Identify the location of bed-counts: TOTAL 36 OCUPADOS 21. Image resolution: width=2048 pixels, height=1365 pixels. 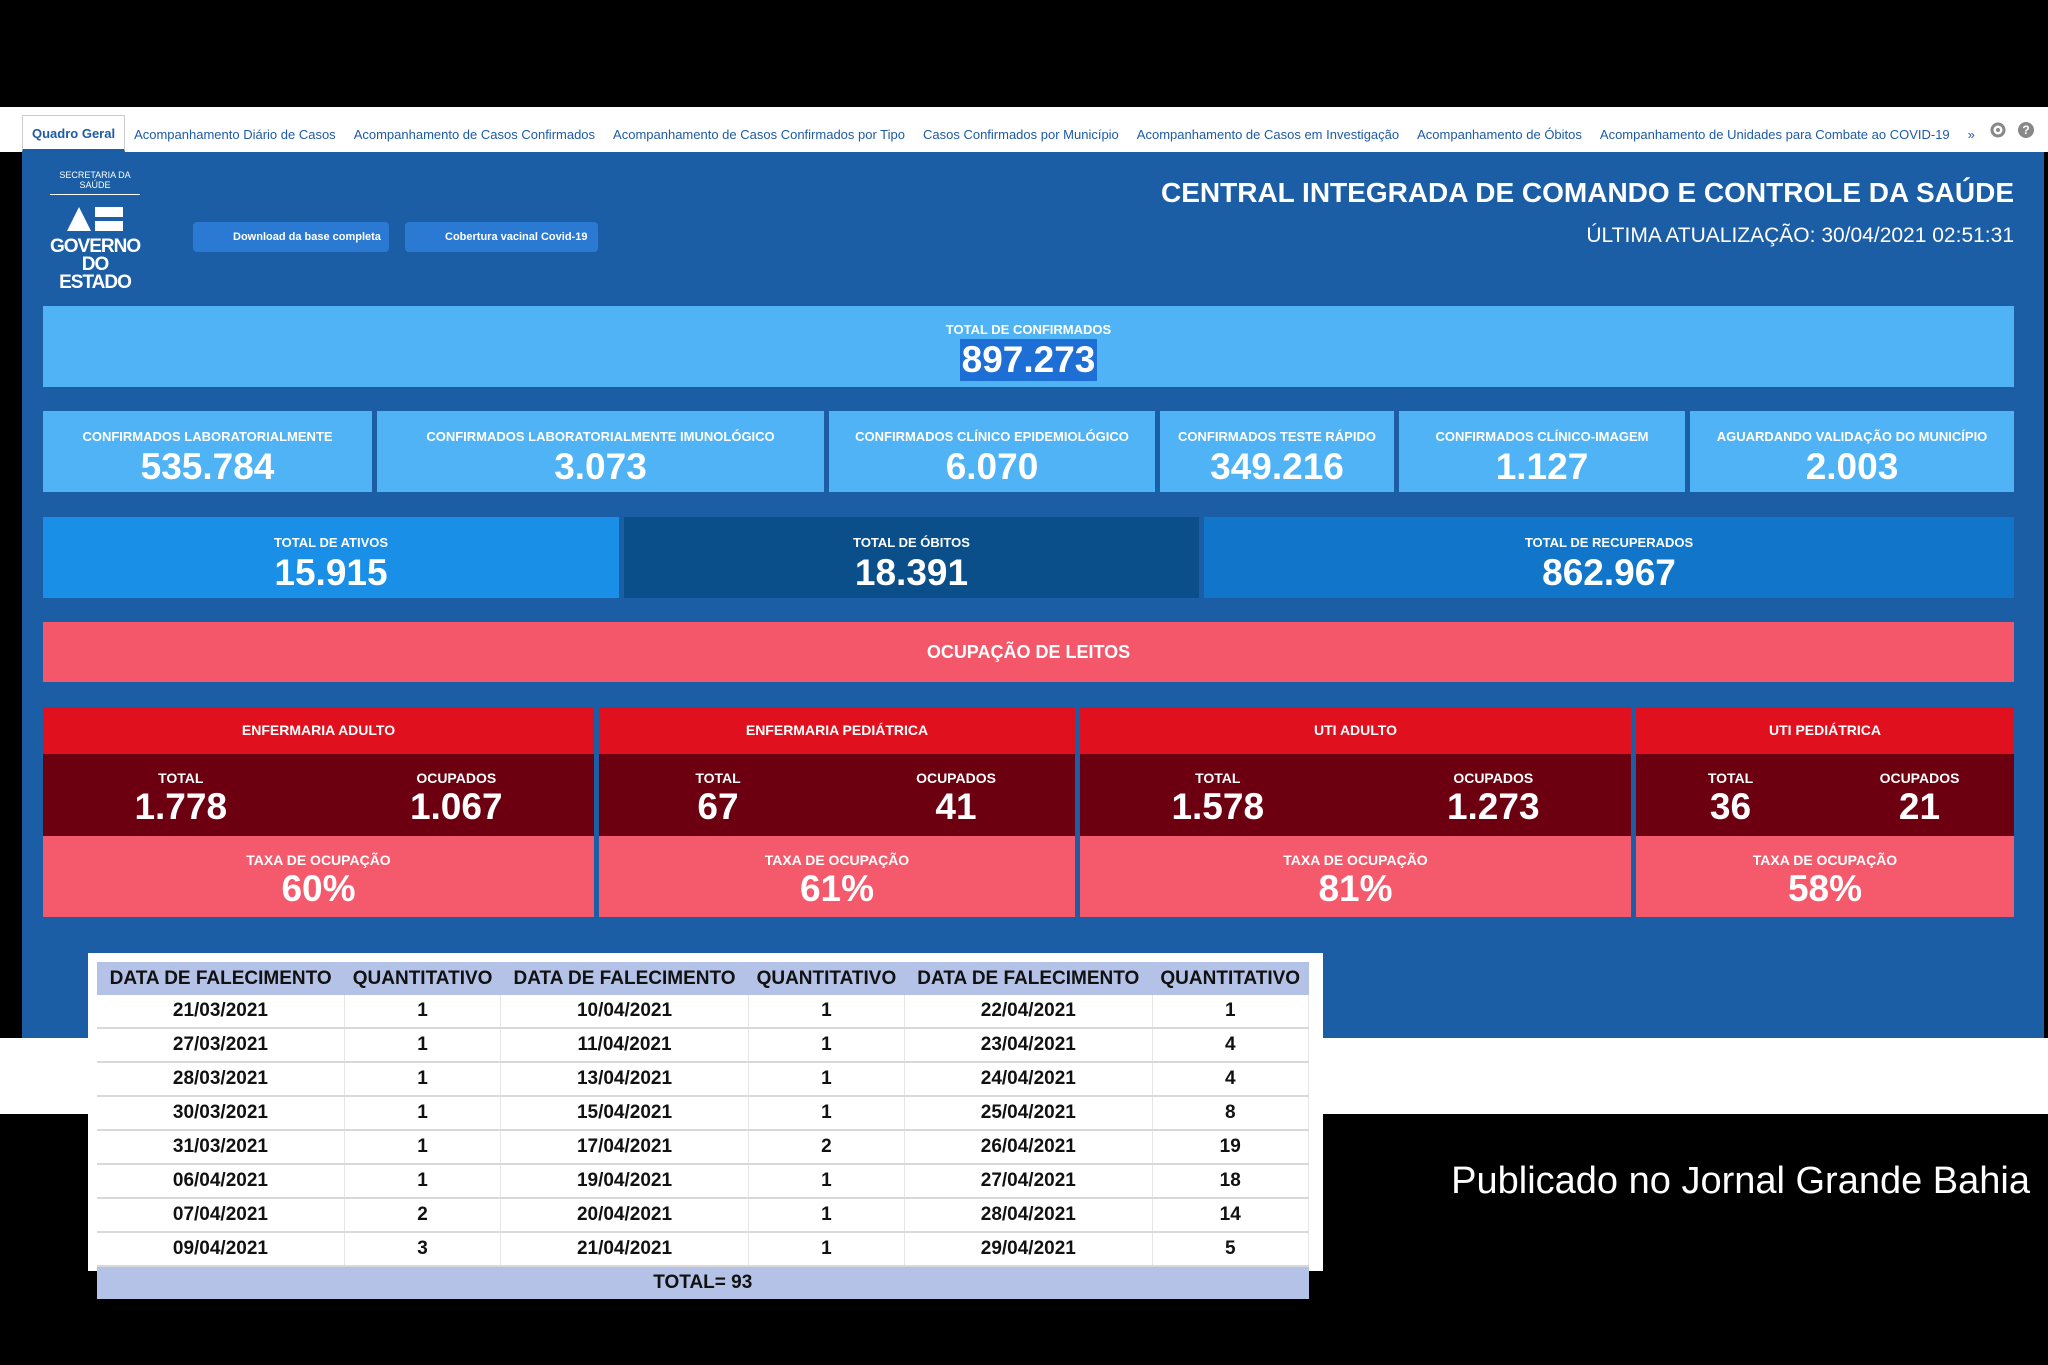
(1825, 795).